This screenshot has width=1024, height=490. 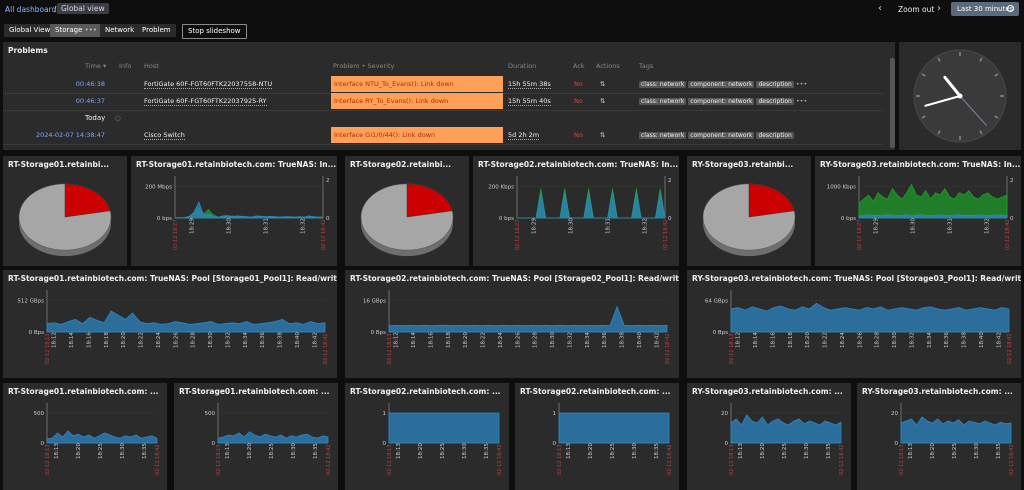 What do you see at coordinates (70, 135) in the screenshot?
I see `problem-time: 2024-02-07 14:38:47` at bounding box center [70, 135].